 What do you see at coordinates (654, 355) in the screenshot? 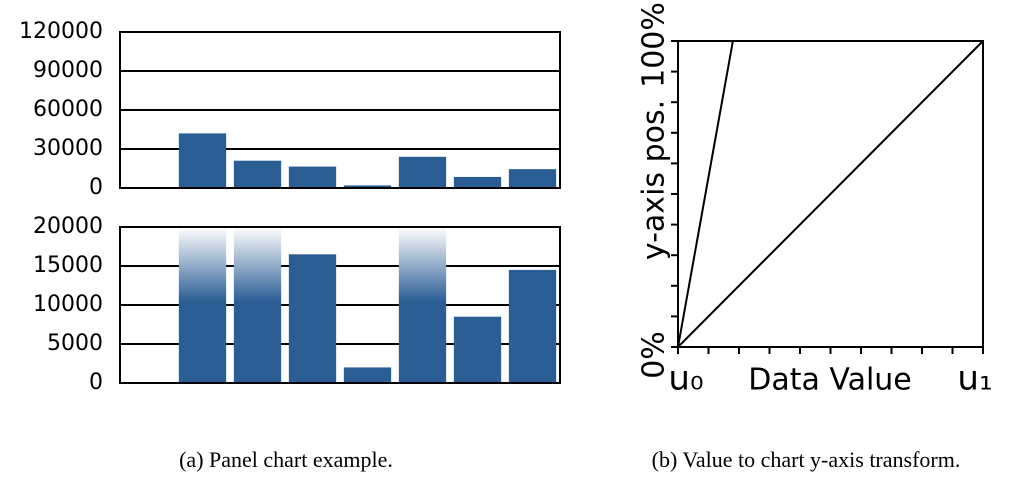
I see `y-tick-label: 0%` at bounding box center [654, 355].